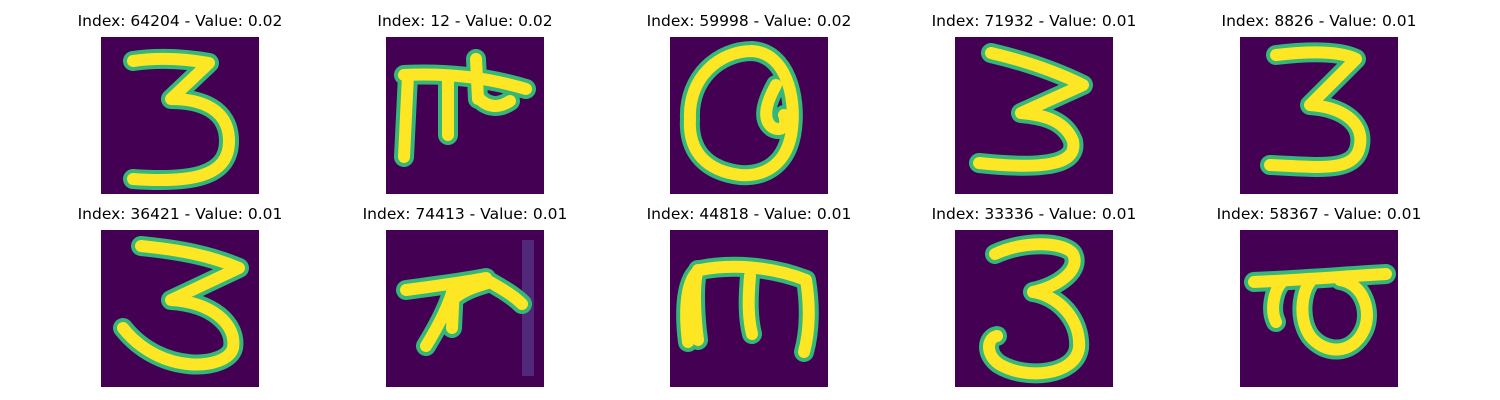 The image size is (1500, 400). I want to click on panel-title: Index: 8826 - Value: 0.01, so click(1319, 21).